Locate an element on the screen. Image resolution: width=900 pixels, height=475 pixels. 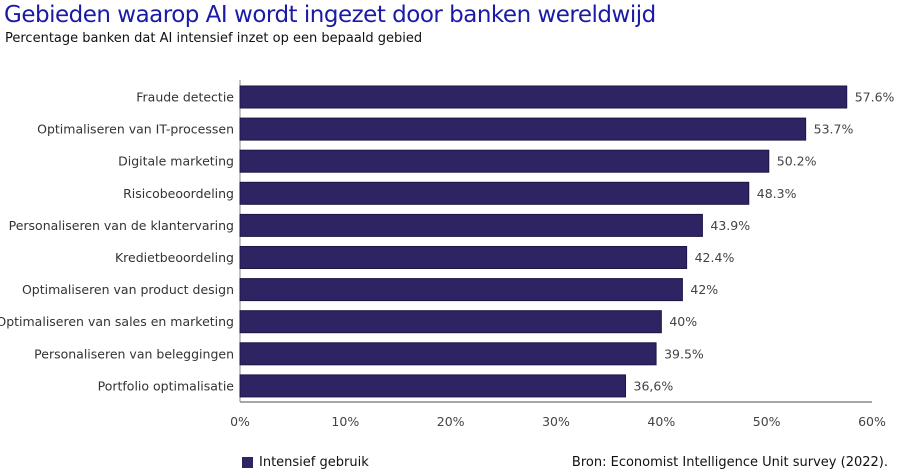
legend-label: Intensief gebruik is located at coordinates (314, 462).